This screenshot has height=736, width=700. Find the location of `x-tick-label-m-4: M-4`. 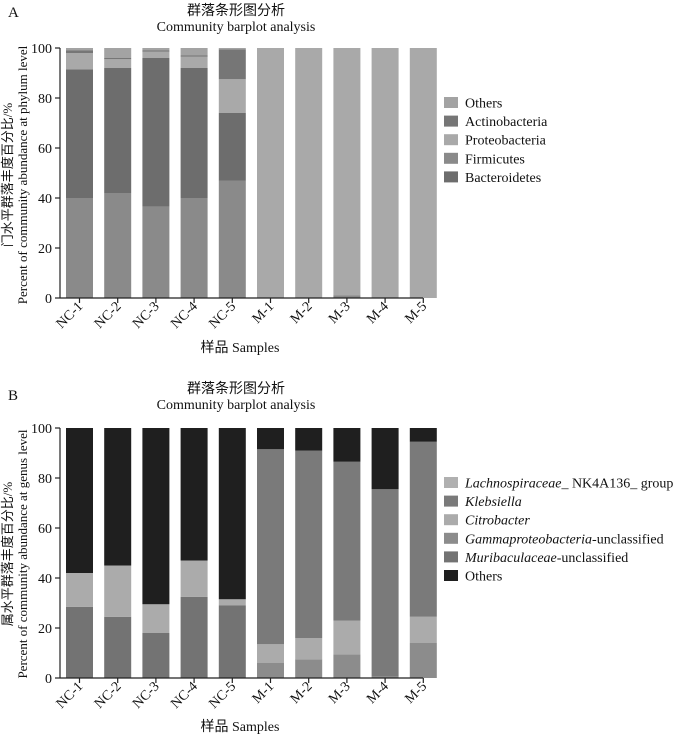

x-tick-label-m-4: M-4 is located at coordinates (378, 693).